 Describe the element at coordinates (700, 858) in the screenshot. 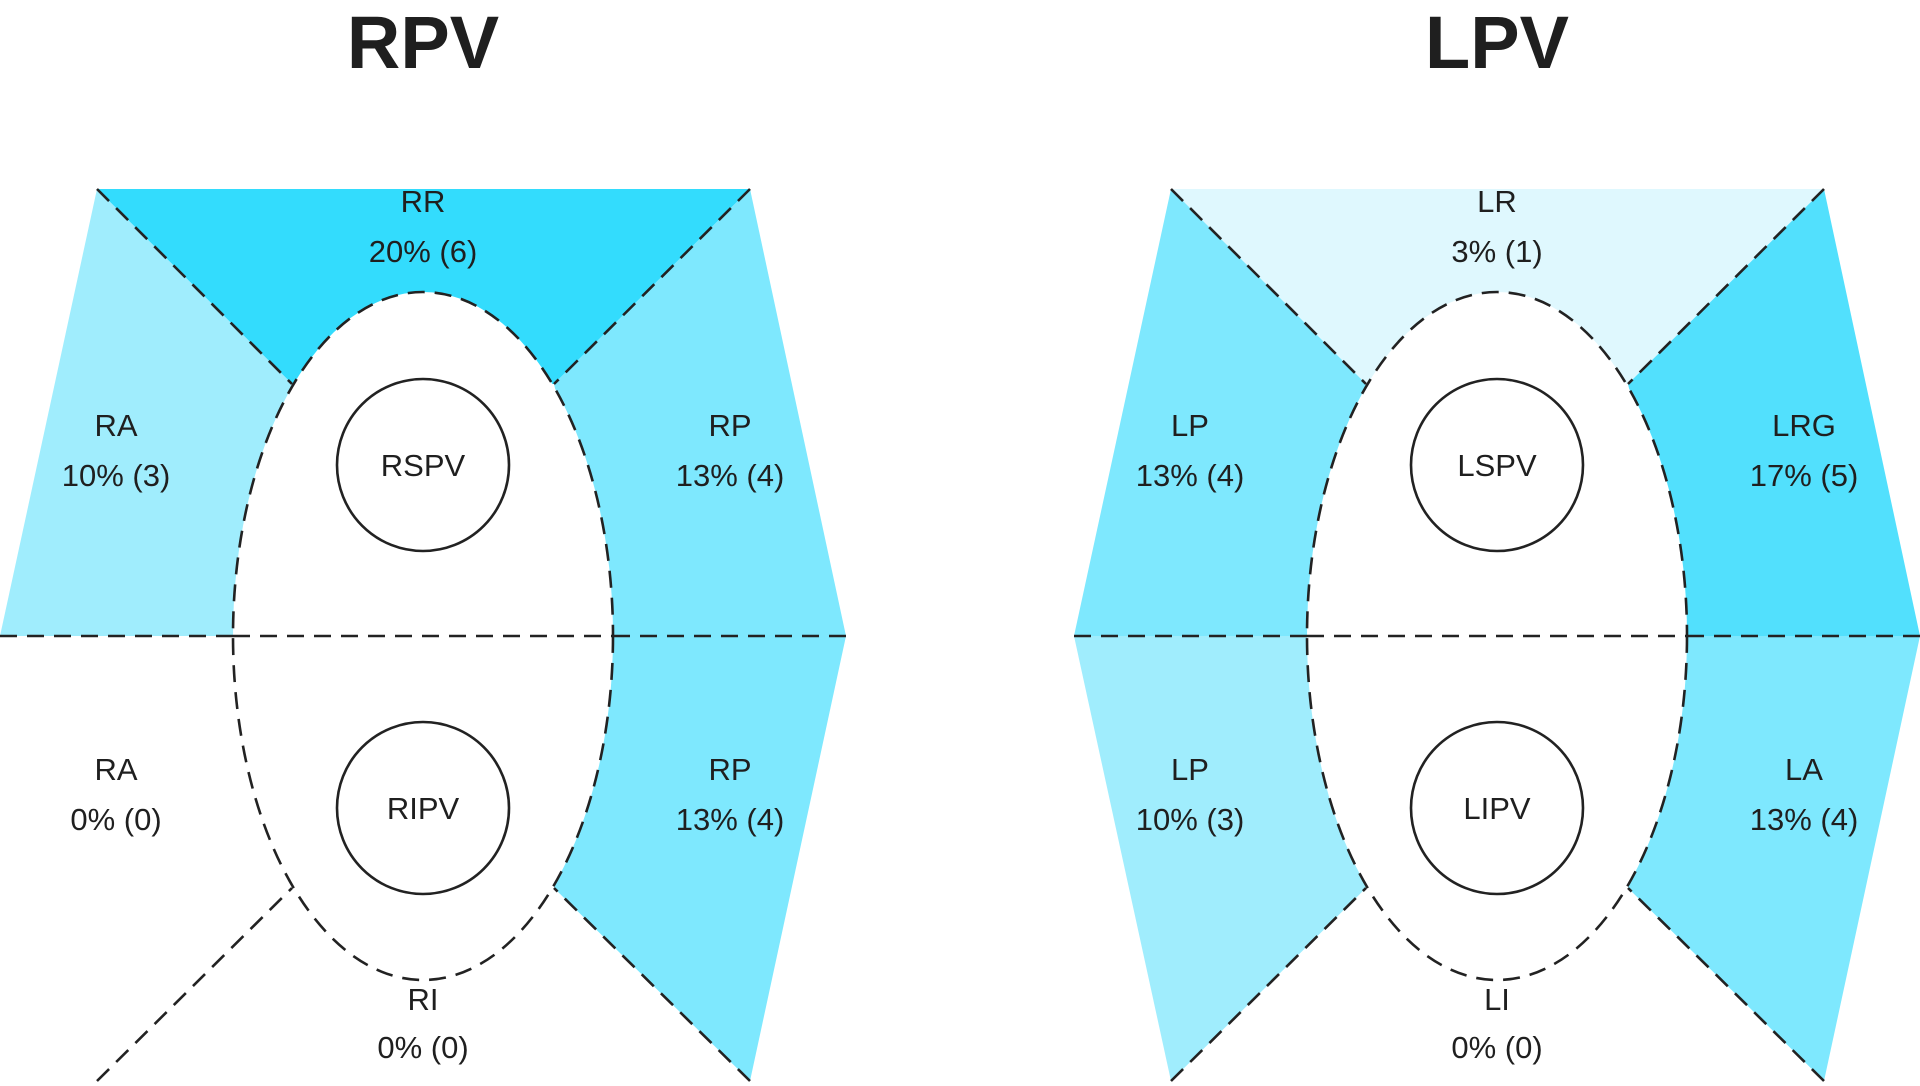

I see `rpv-segment-lower-right` at that location.